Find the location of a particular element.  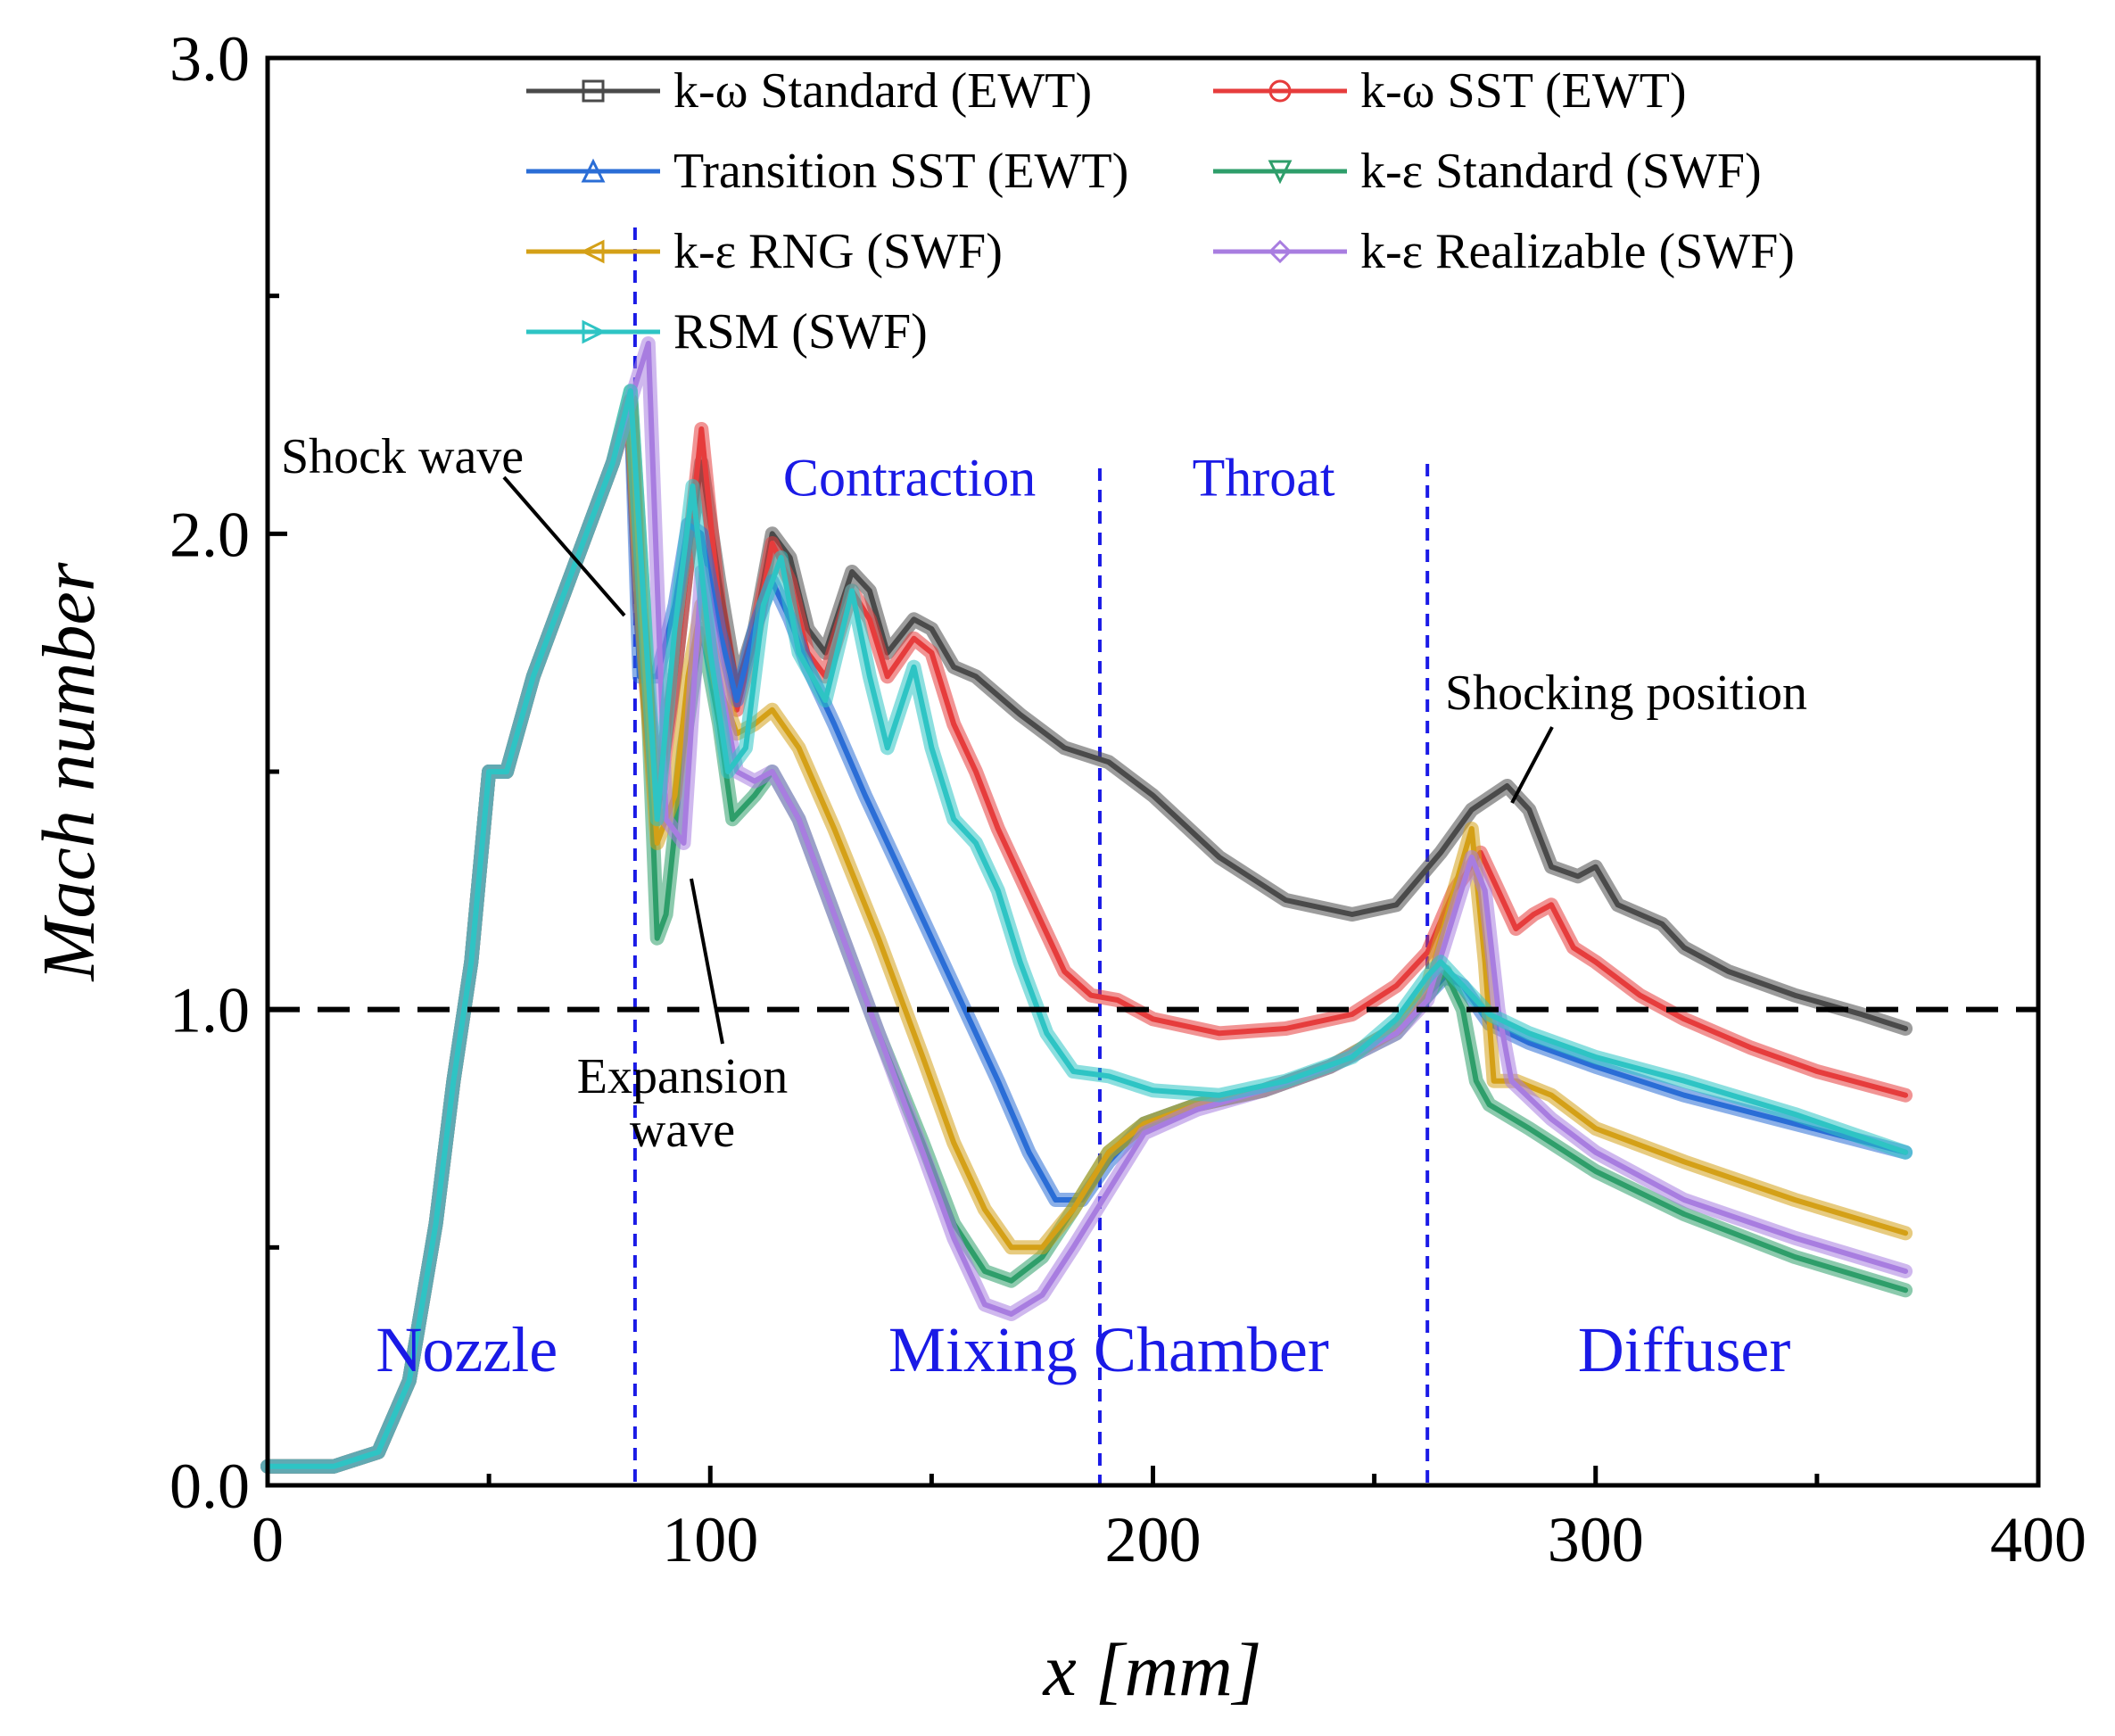

shocking-position-label: Shocking position is located at coordinates (1626, 693).